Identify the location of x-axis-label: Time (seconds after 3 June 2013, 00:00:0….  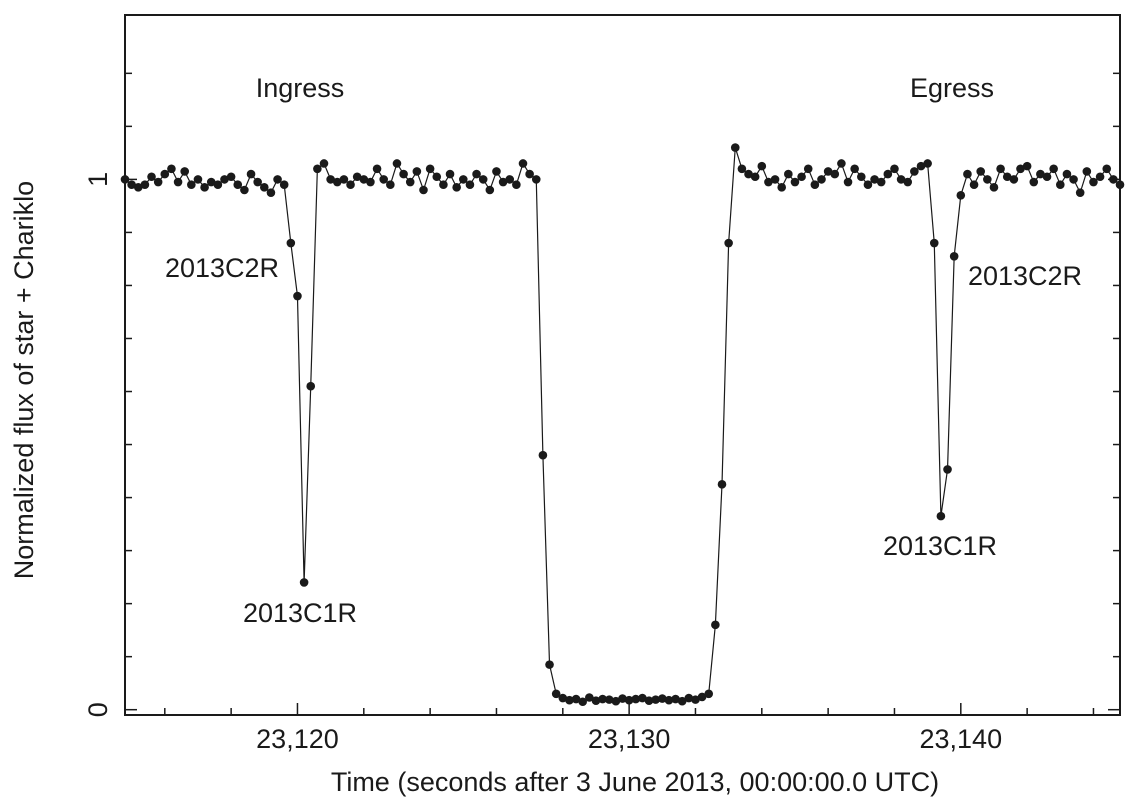
(635, 782).